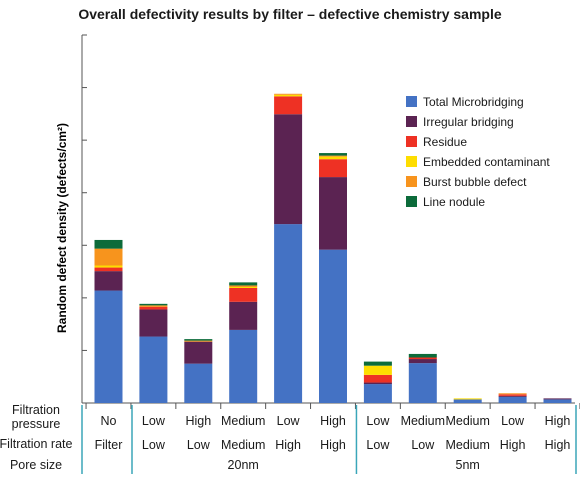  Describe the element at coordinates (473, 102) in the screenshot. I see `legend-entry-label: Total Microbridging` at that location.